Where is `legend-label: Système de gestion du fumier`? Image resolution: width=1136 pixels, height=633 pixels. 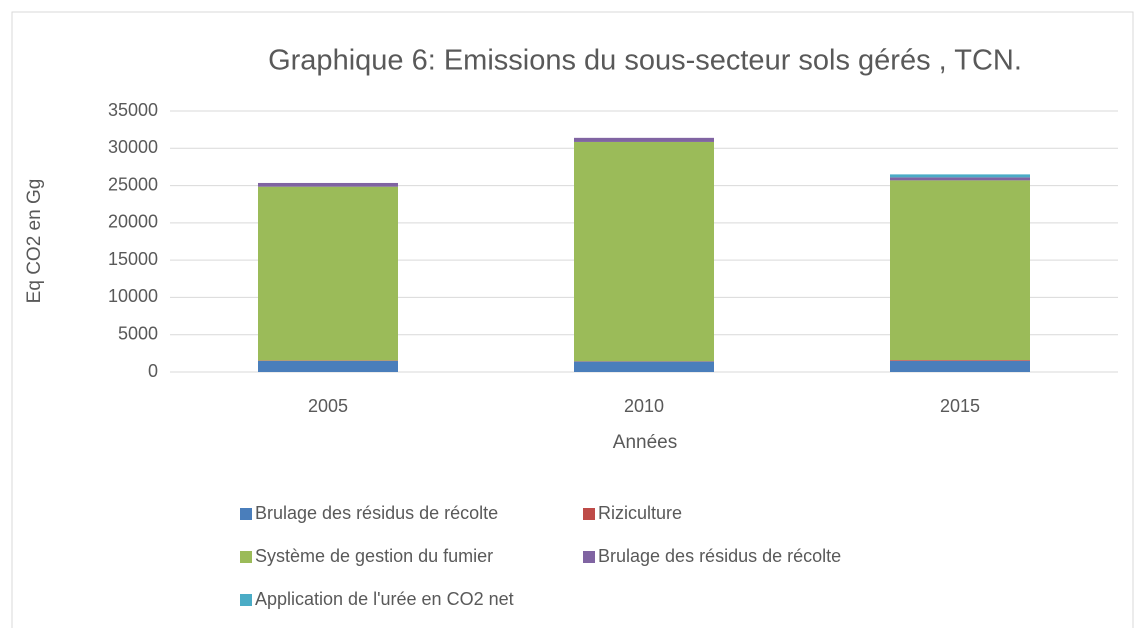 legend-label: Système de gestion du fumier is located at coordinates (374, 556).